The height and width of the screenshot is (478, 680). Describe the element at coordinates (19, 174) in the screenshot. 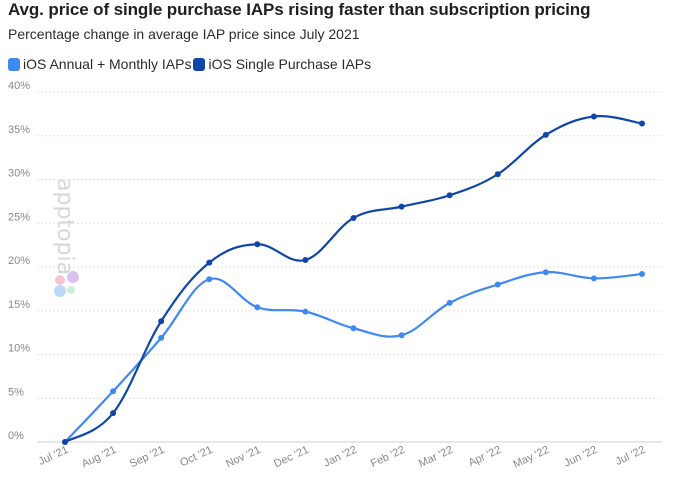

I see `y-tick-label: 30%` at that location.